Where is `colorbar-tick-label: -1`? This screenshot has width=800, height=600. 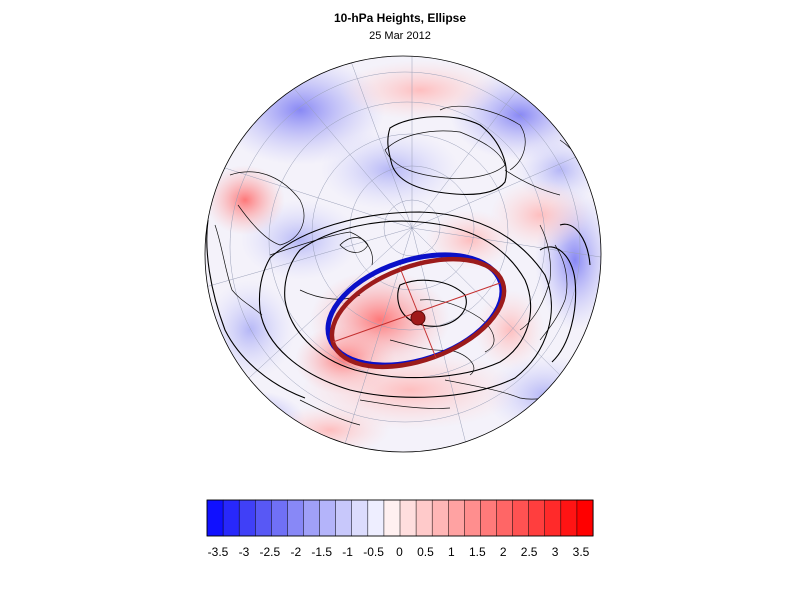
colorbar-tick-label: -1 is located at coordinates (347, 552).